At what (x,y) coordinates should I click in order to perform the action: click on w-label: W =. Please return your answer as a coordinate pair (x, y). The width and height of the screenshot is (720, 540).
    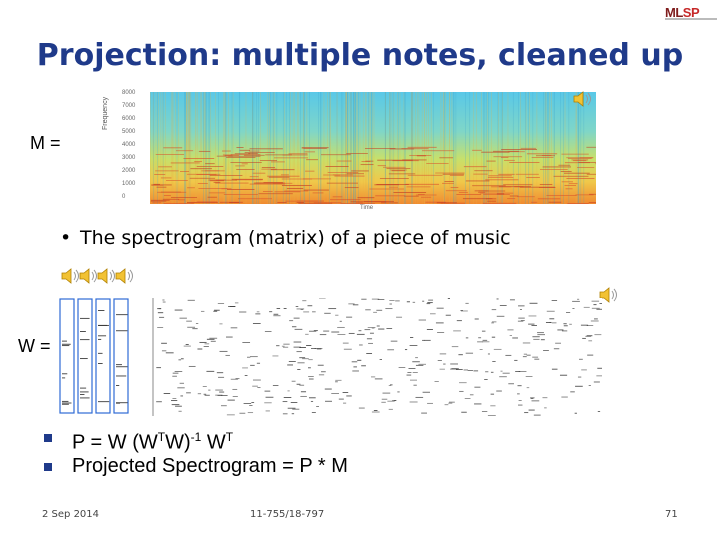
    Looking at the image, I should click on (34, 346).